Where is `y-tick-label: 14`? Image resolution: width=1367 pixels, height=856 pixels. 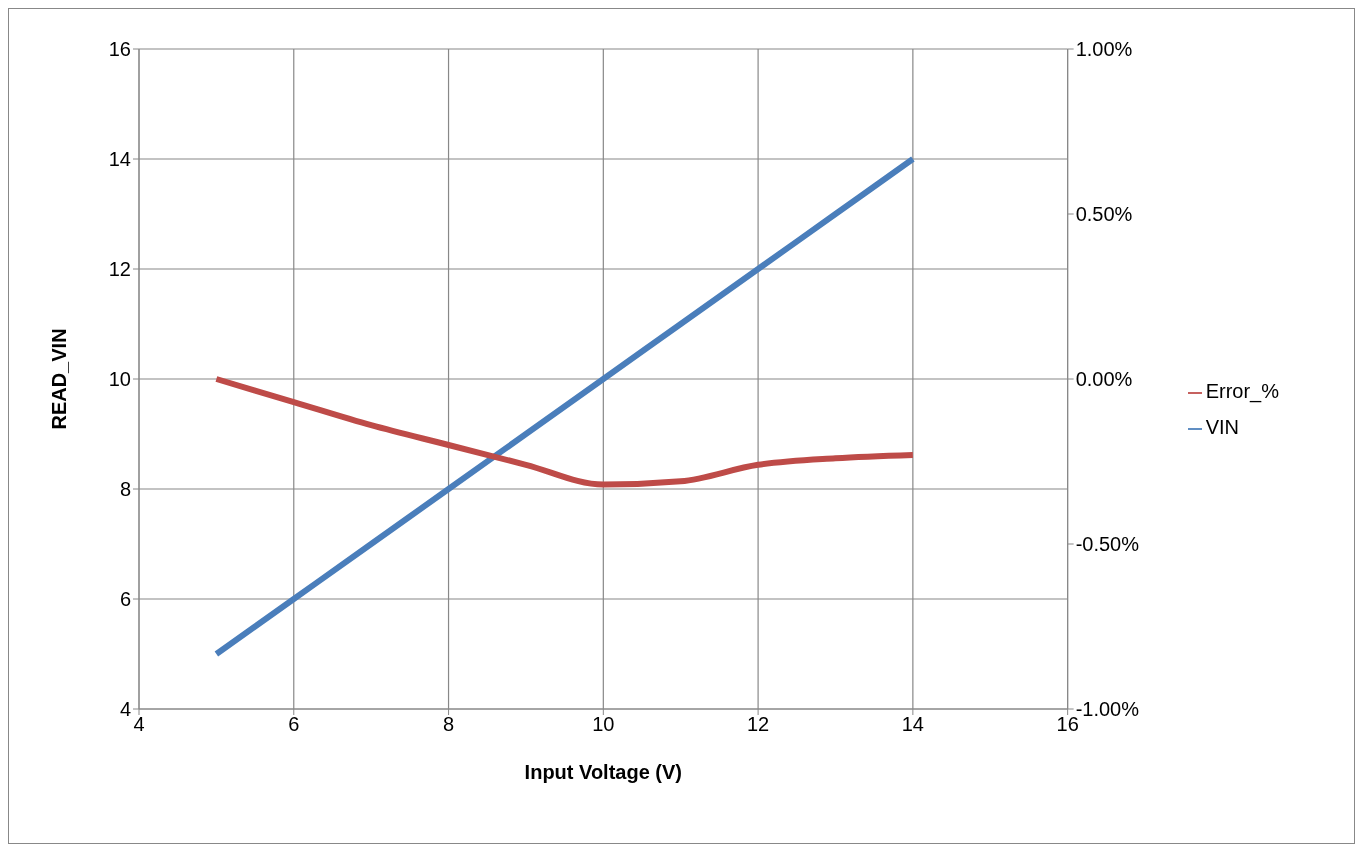 y-tick-label: 14 is located at coordinates (119, 159).